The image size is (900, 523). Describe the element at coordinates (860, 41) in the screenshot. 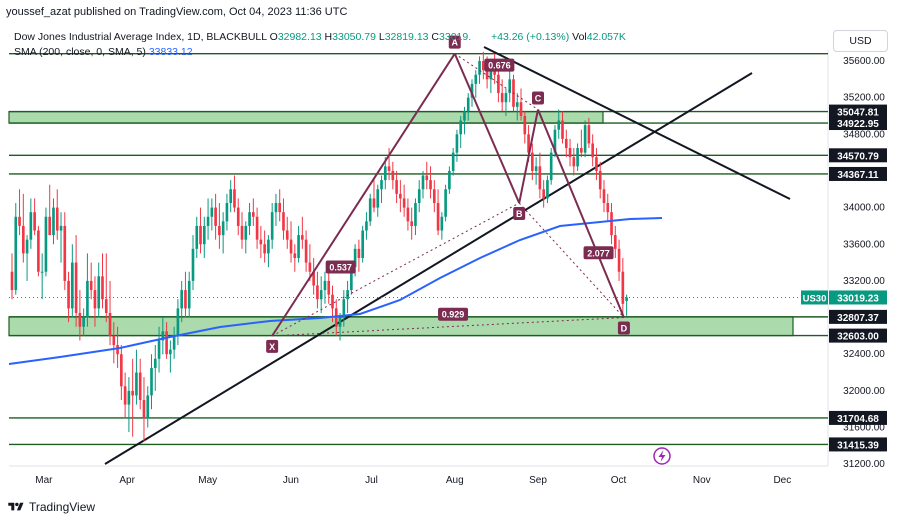

I see `currency-button: USD` at that location.